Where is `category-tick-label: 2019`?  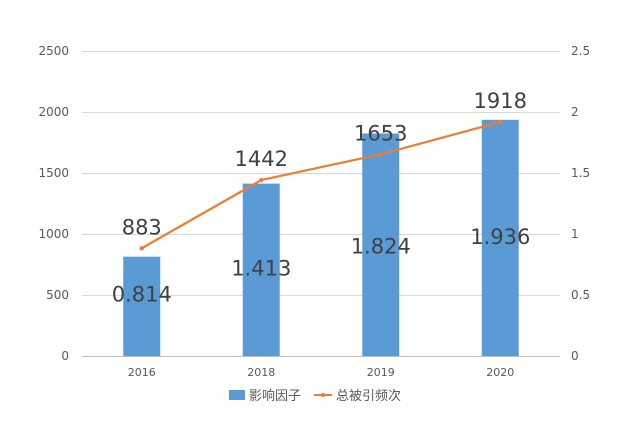 category-tick-label: 2019 is located at coordinates (381, 372).